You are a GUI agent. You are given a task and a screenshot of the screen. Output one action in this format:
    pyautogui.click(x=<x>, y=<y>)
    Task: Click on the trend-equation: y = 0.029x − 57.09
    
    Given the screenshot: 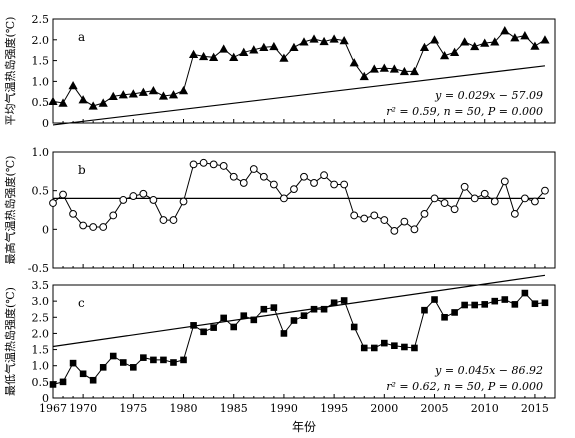 What is the action you would take?
    pyautogui.click(x=488, y=95)
    